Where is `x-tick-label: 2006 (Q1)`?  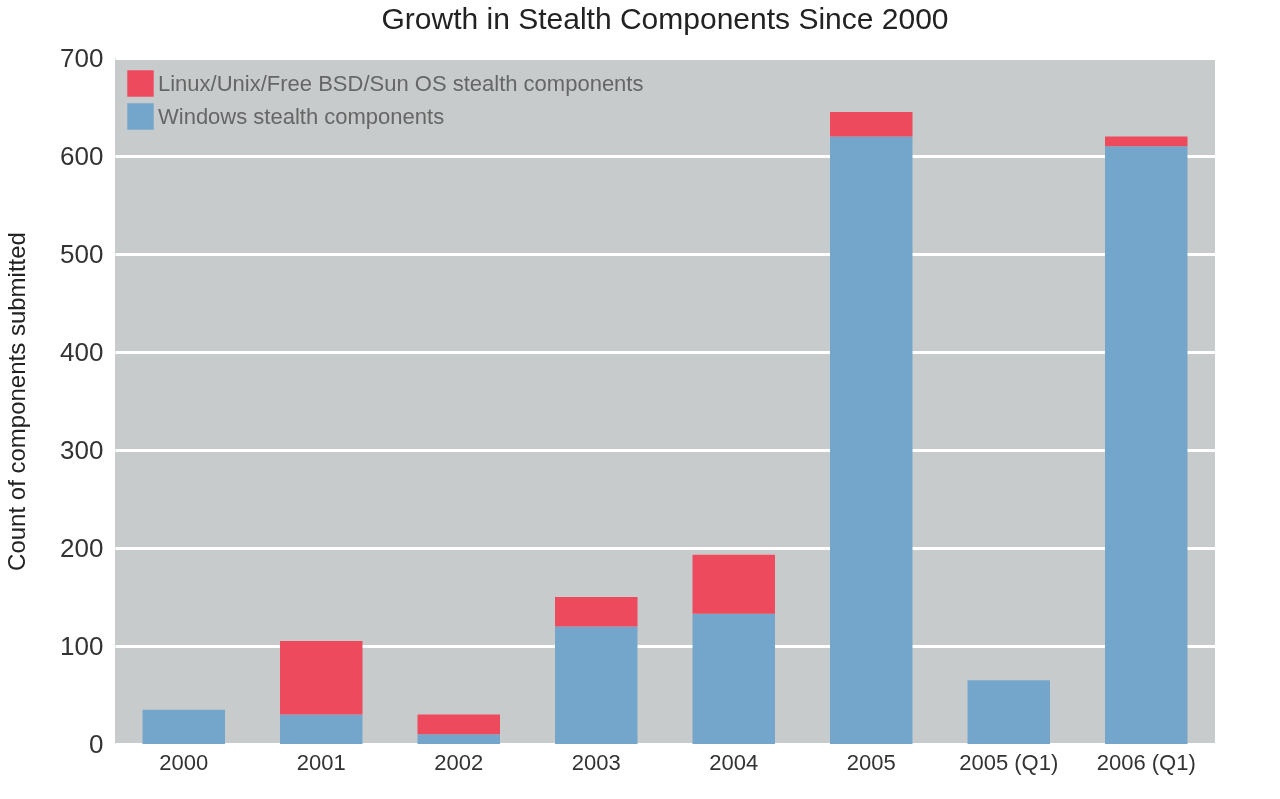
x-tick-label: 2006 (Q1) is located at coordinates (1146, 762).